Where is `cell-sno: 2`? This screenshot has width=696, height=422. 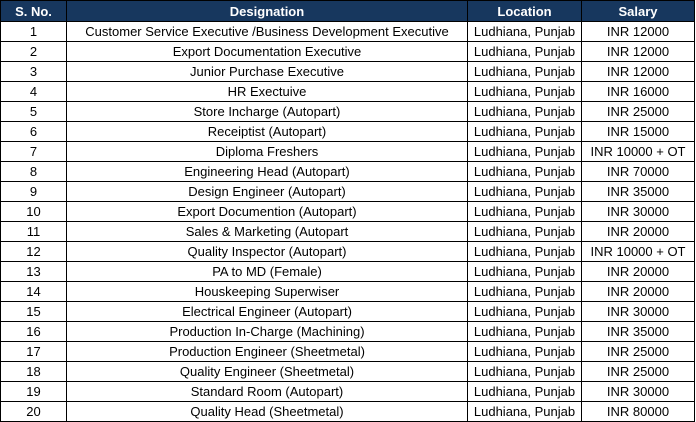 cell-sno: 2 is located at coordinates (33, 51).